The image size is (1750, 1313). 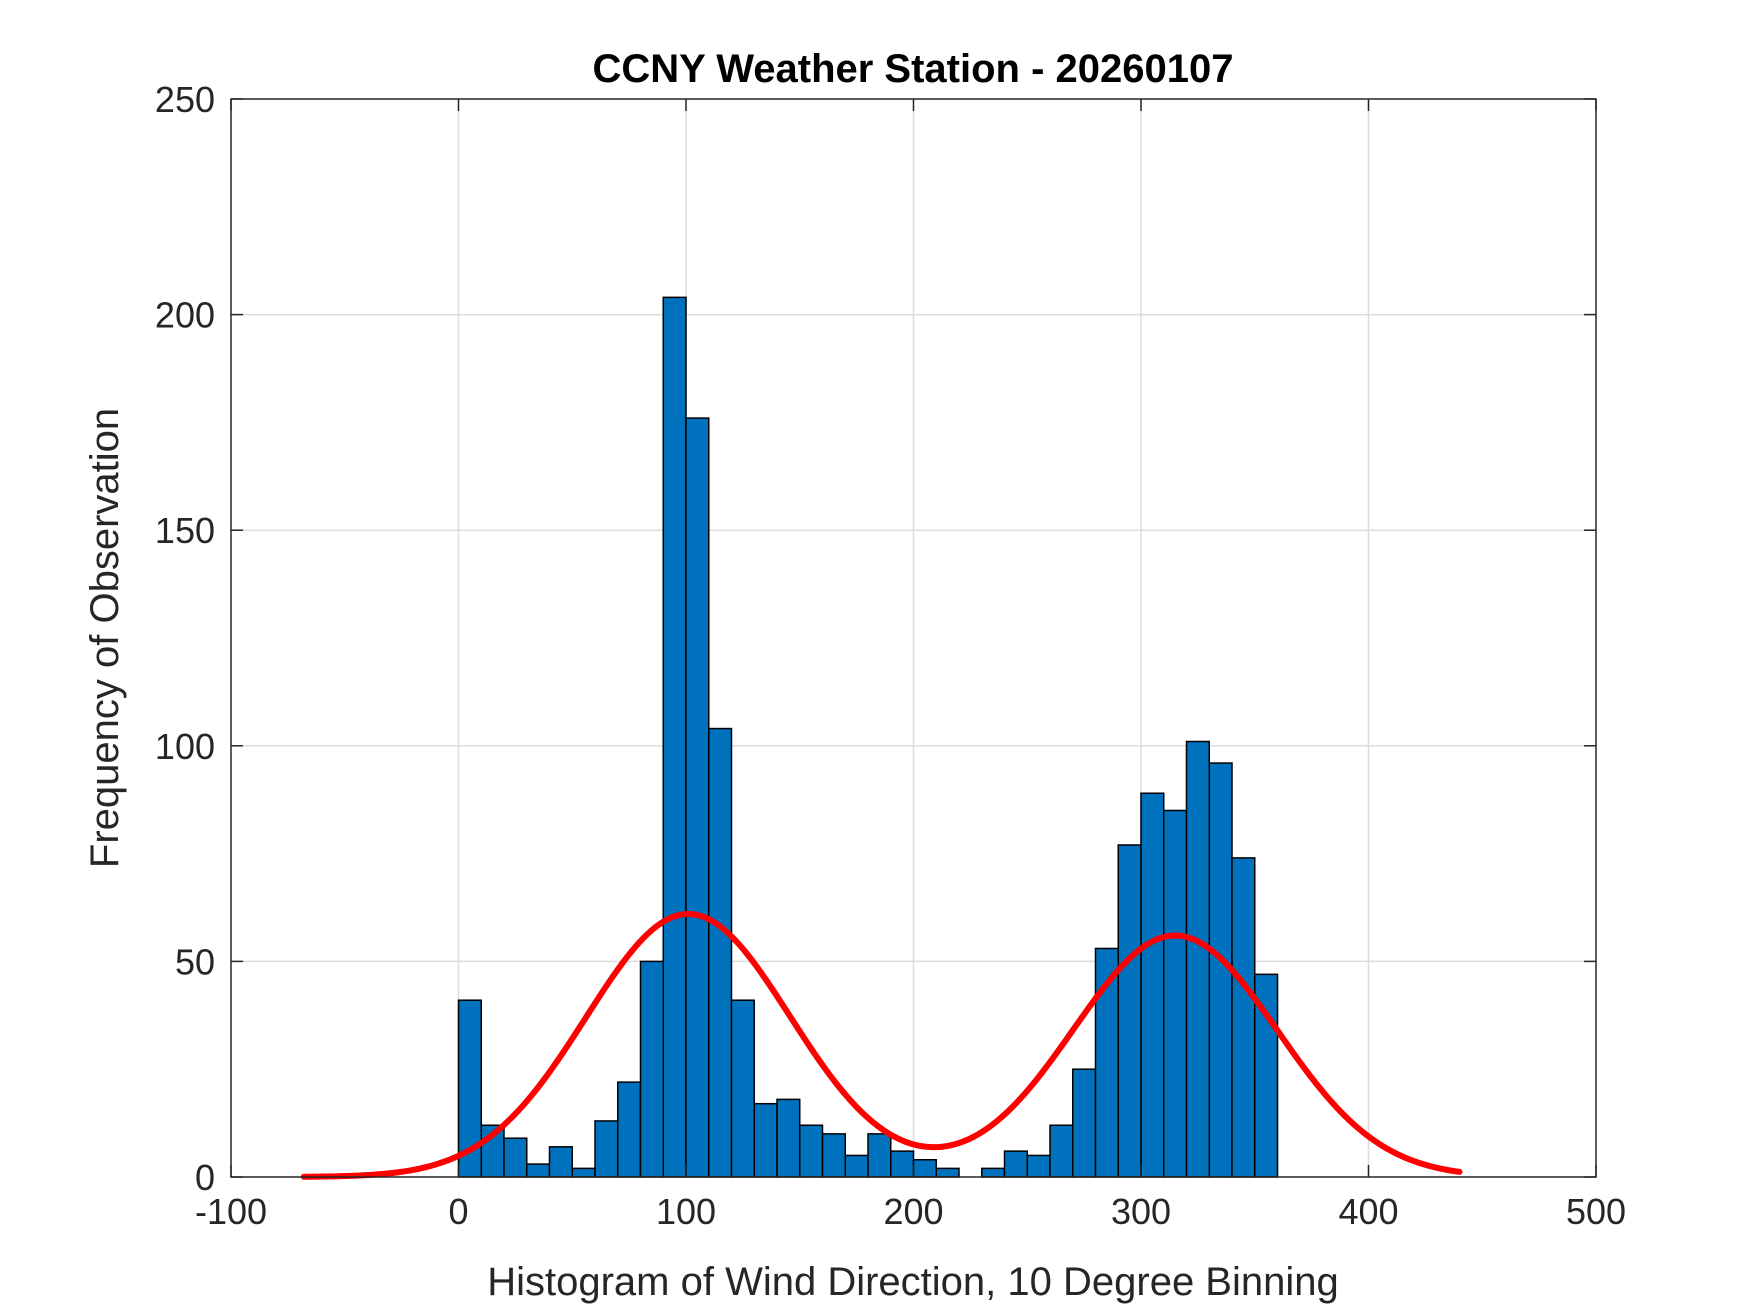 What do you see at coordinates (913, 69) in the screenshot?
I see `chart-title: CCNY Weather Station - 20260107` at bounding box center [913, 69].